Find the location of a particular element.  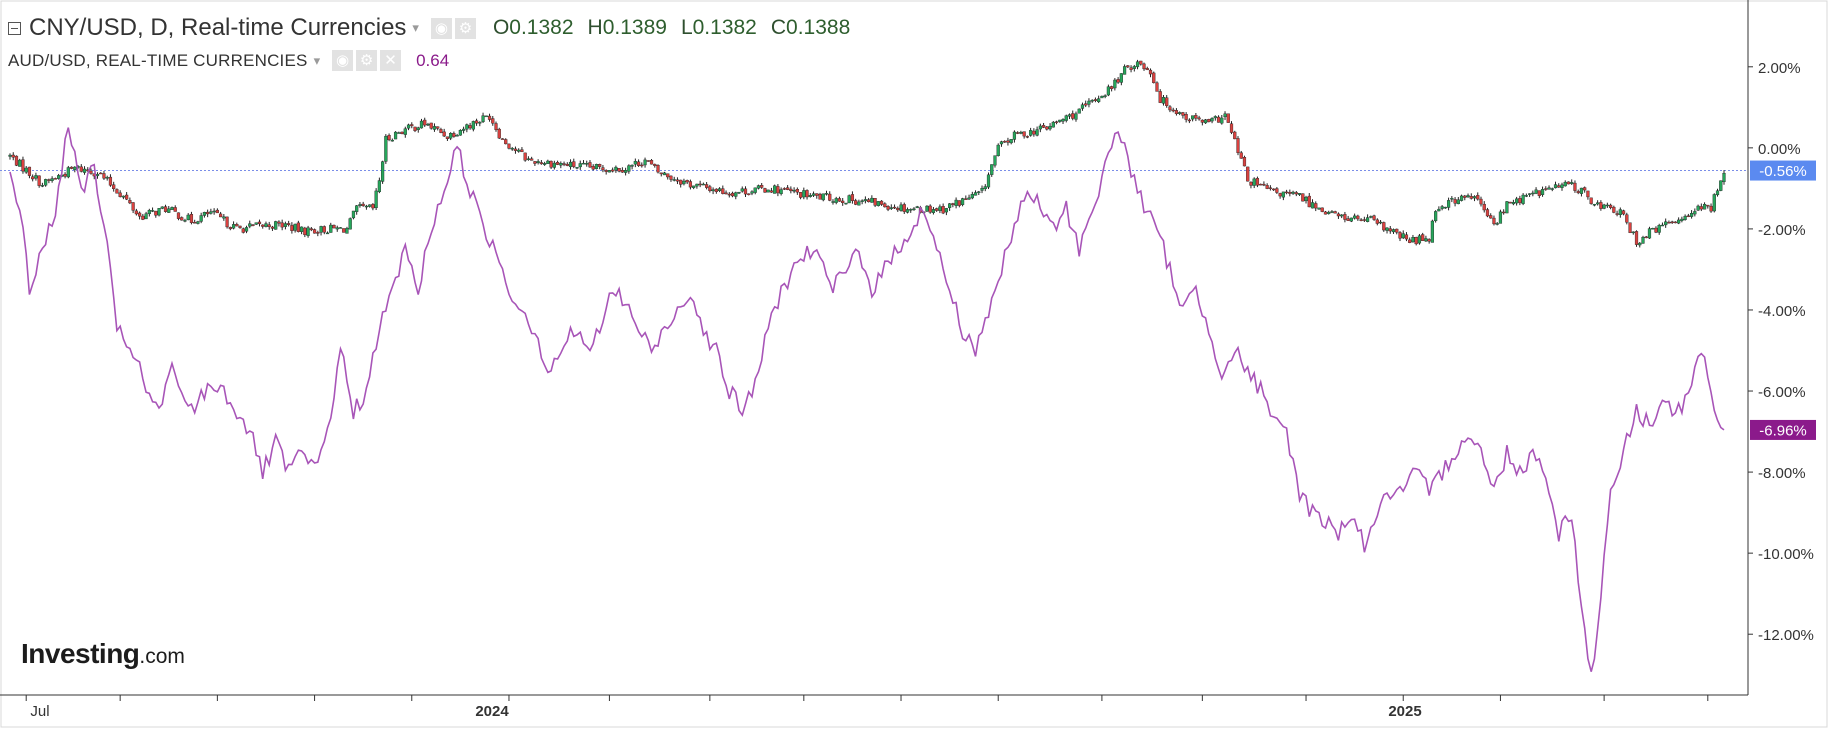

compare-symbol-chevron-down-icon: ▾ is located at coordinates (317, 60).